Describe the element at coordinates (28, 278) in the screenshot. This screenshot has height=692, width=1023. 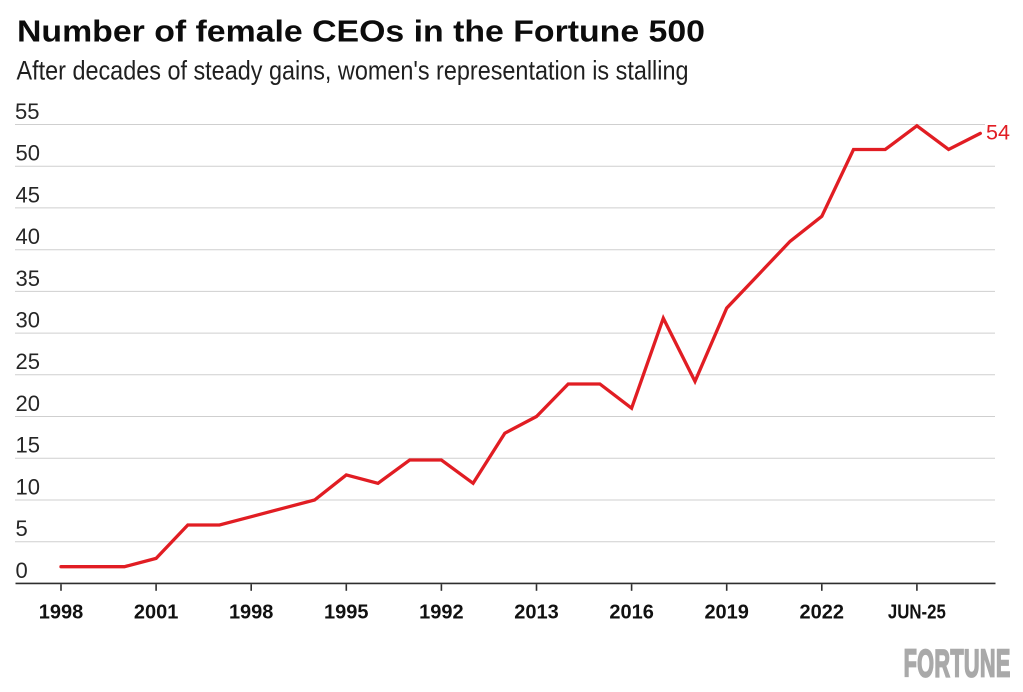
I see `svg-text: 35` at that location.